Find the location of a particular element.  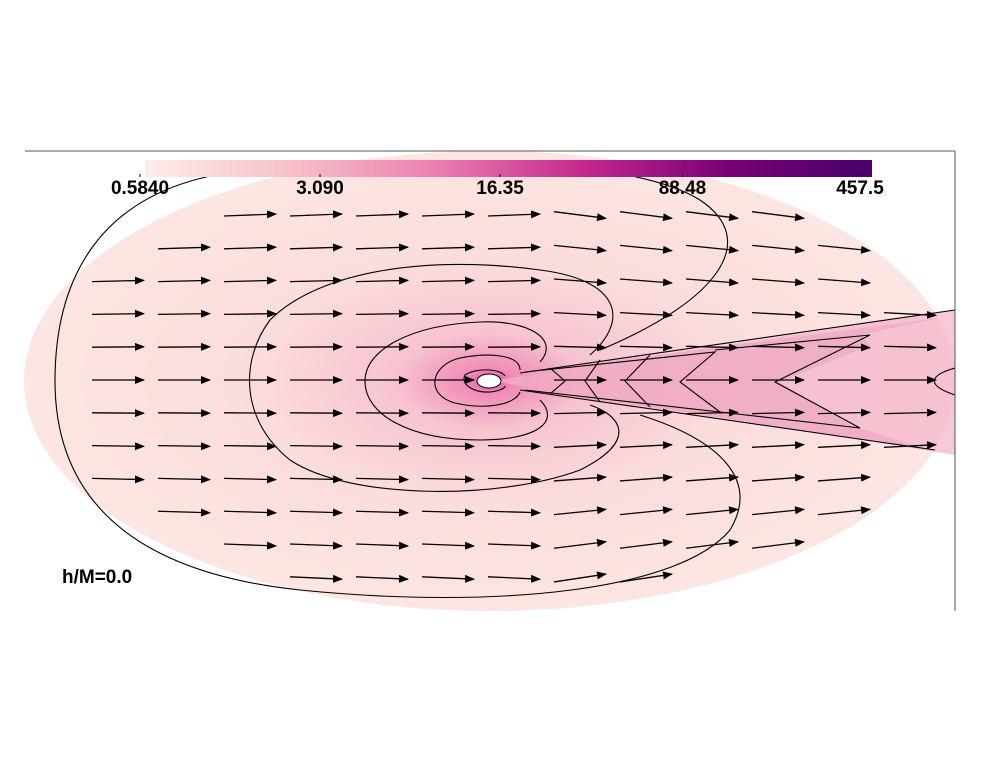

black-hole is located at coordinates (489, 381).